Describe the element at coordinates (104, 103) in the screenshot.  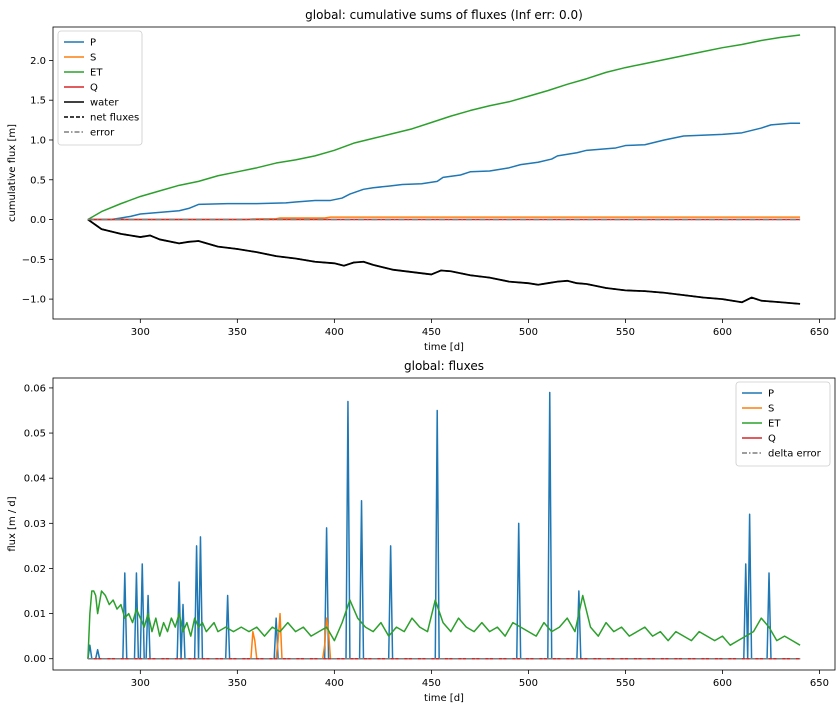
I see `legend-label-water: water` at that location.